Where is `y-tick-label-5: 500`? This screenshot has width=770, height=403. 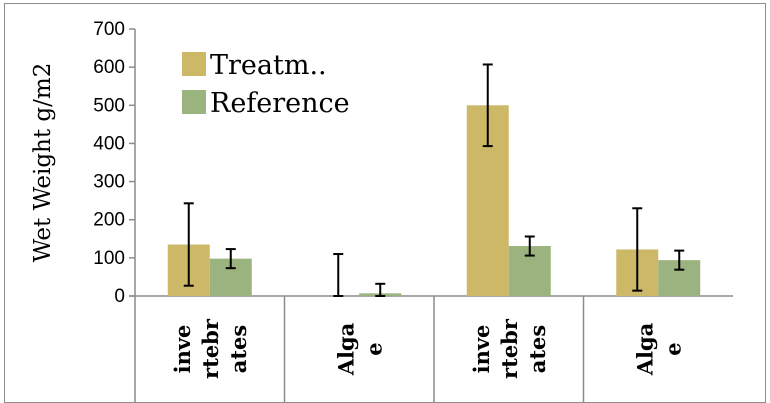
y-tick-label-5: 500 is located at coordinates (109, 105).